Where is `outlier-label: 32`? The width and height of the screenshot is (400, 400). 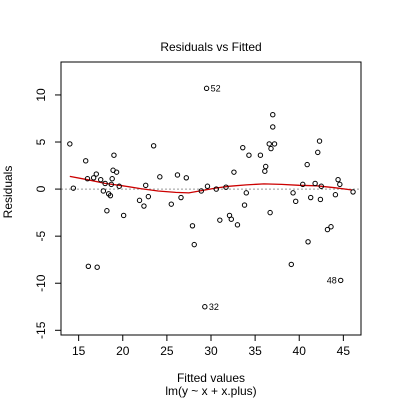
outlier-label: 32 is located at coordinates (214, 307).